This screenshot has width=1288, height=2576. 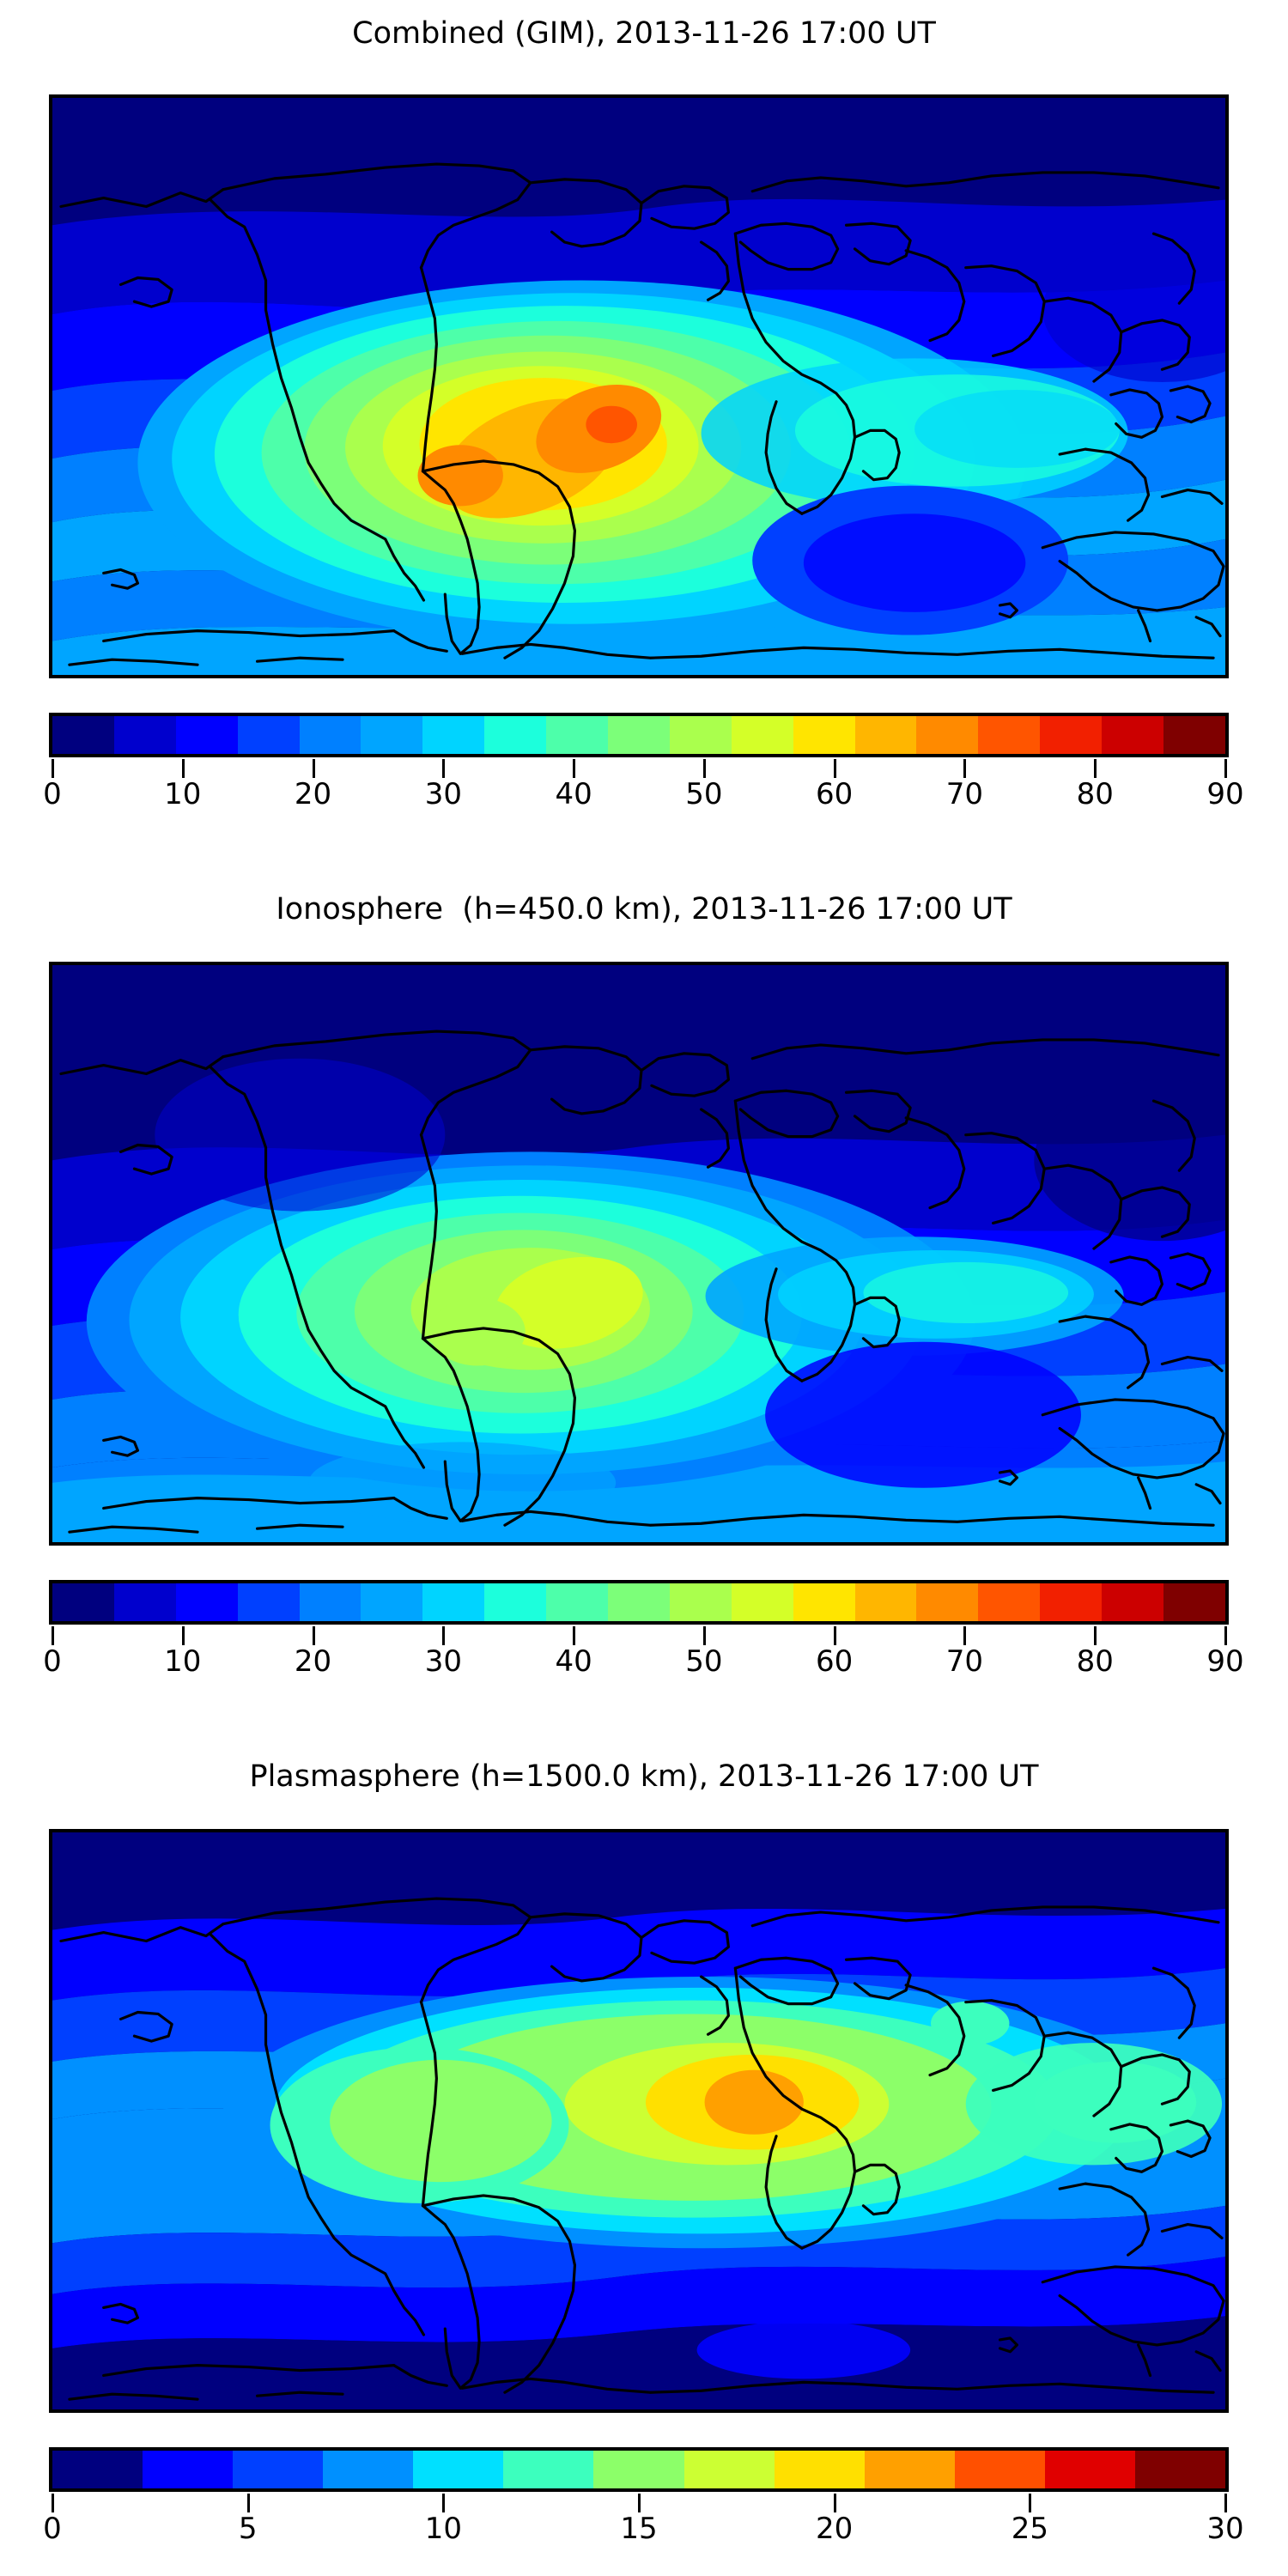 I want to click on colorbar-tick-label: 70, so click(x=965, y=794).